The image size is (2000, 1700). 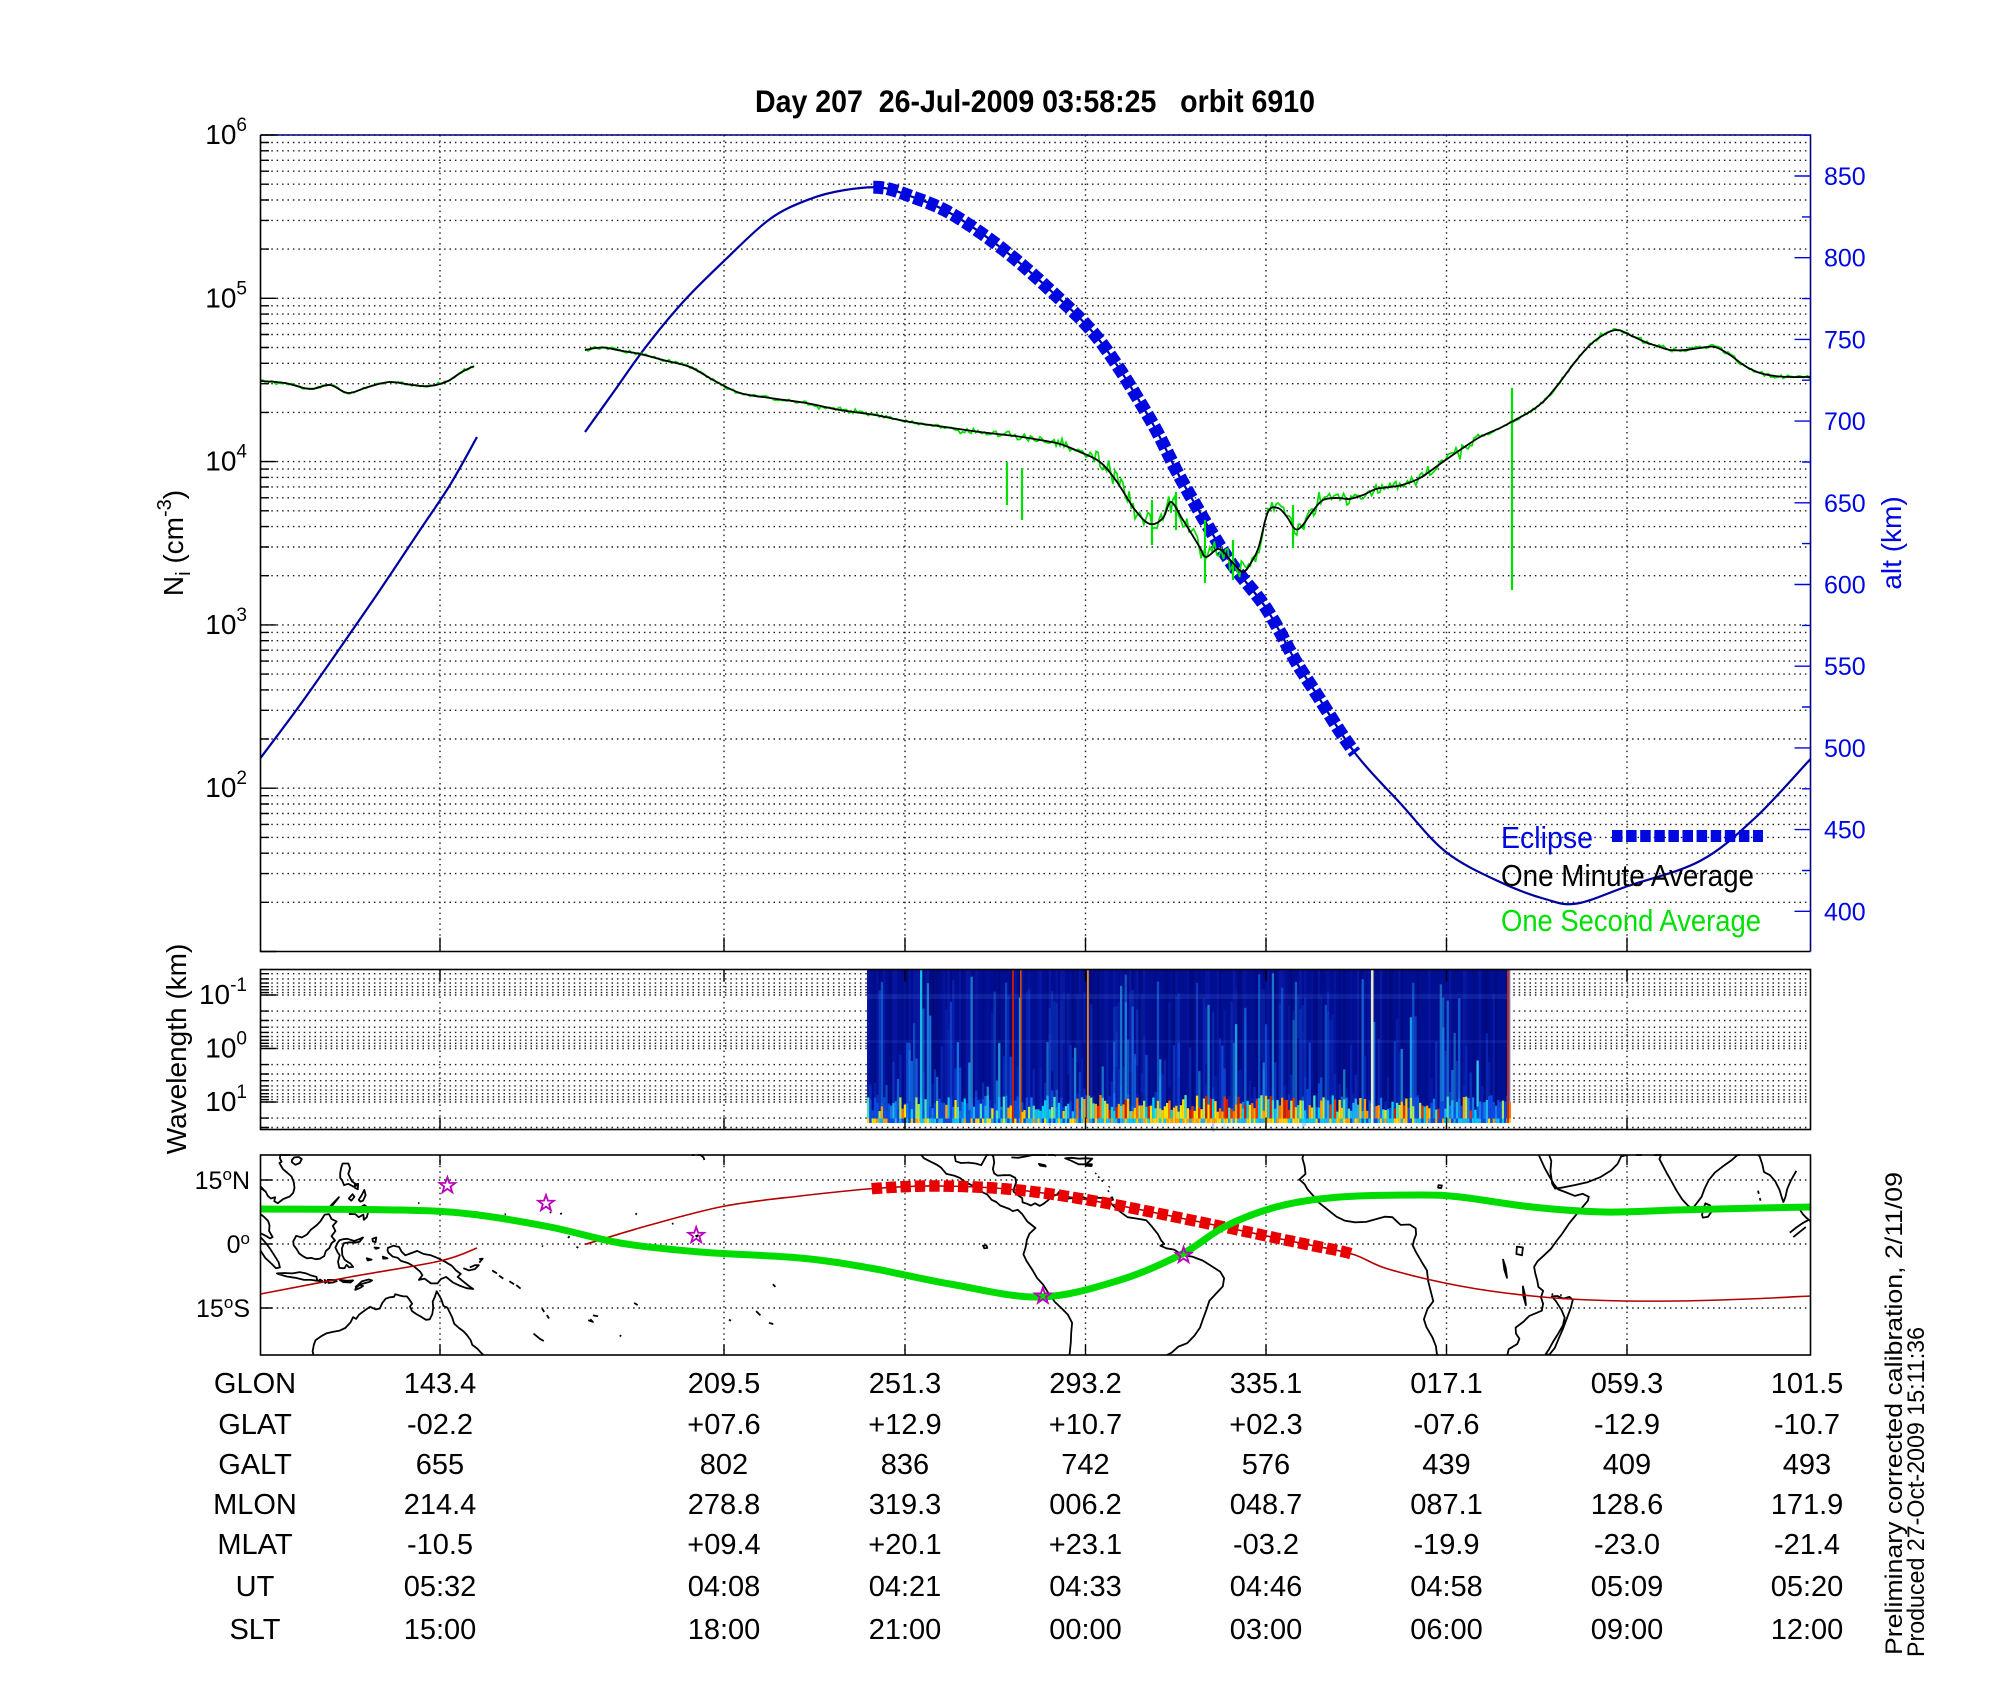 What do you see at coordinates (1085, 1465) in the screenshot?
I see `svg-text: 742` at bounding box center [1085, 1465].